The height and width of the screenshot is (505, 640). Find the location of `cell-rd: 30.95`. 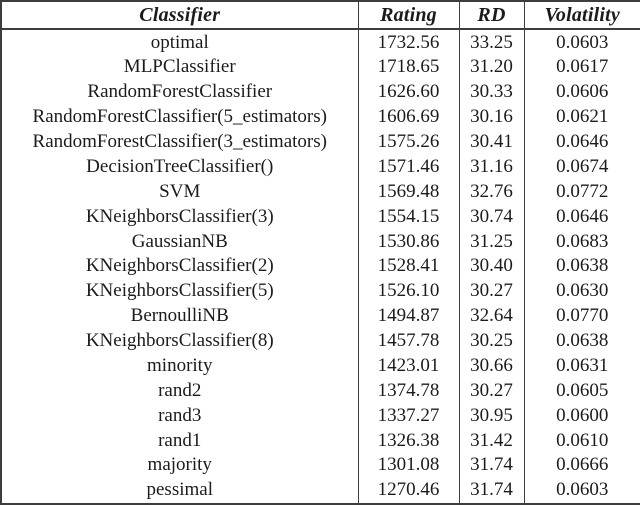

cell-rd: 30.95 is located at coordinates (491, 416).